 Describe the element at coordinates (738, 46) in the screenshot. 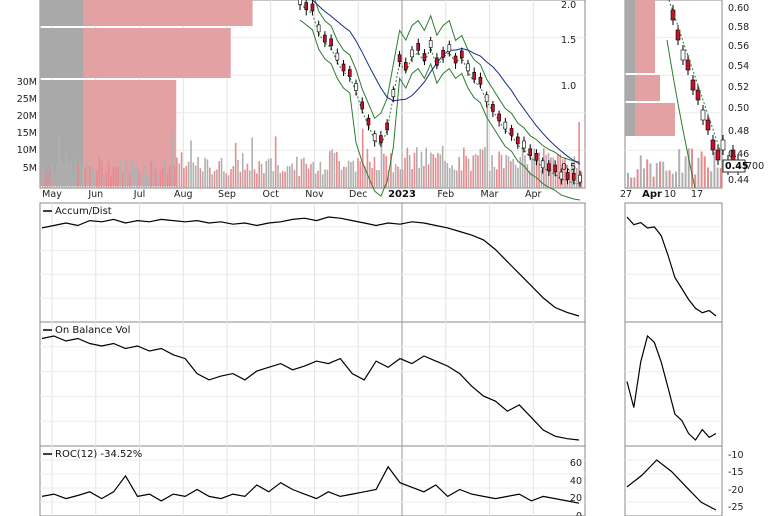

I see `zoom-price-tick-label: 0.56` at that location.